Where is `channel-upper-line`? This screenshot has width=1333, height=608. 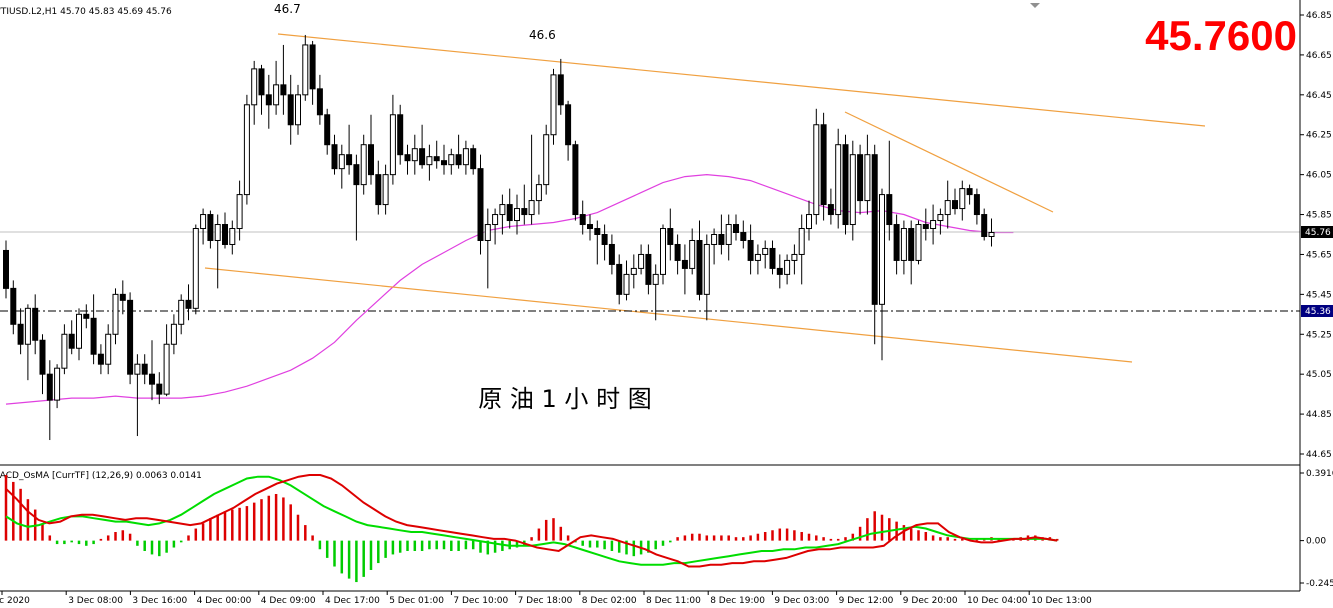 channel-upper-line is located at coordinates (741, 80).